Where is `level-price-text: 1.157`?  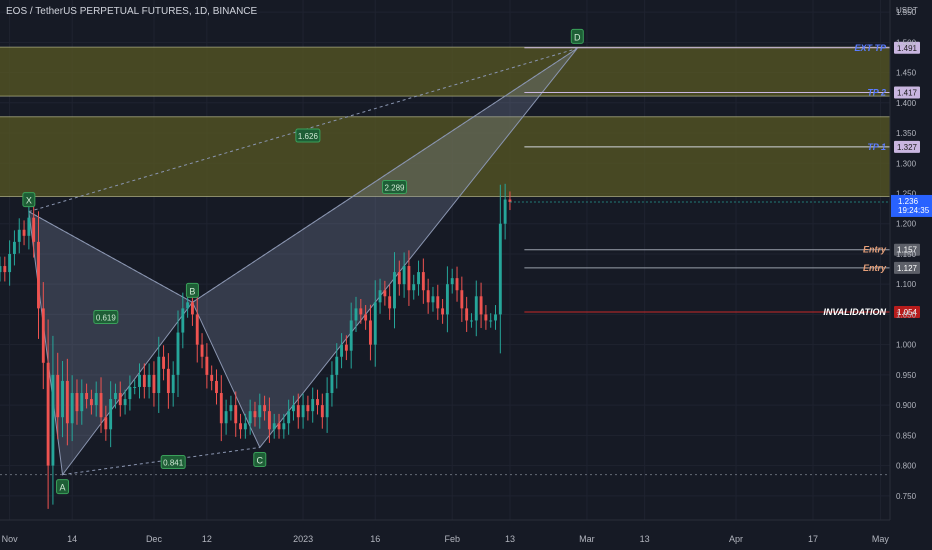 level-price-text: 1.157 is located at coordinates (907, 250).